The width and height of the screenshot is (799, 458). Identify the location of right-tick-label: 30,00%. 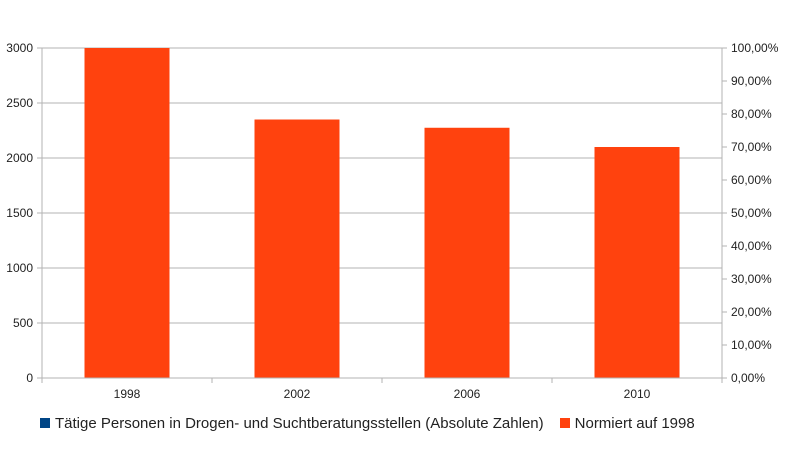
(751, 279).